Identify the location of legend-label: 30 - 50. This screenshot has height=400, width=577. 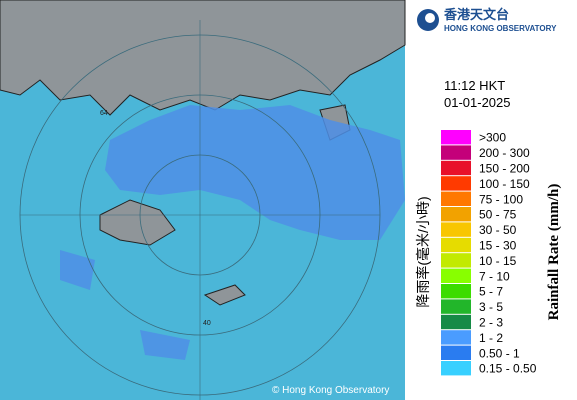
(498, 230).